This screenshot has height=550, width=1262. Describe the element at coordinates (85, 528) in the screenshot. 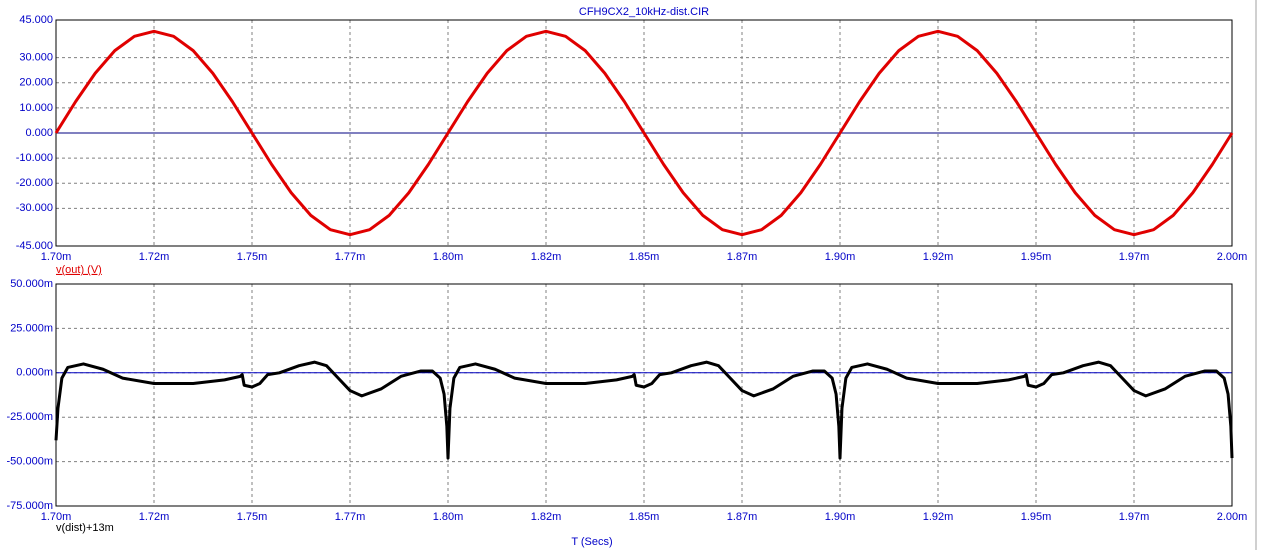

I see `legend-label: v(dist)+13m` at that location.